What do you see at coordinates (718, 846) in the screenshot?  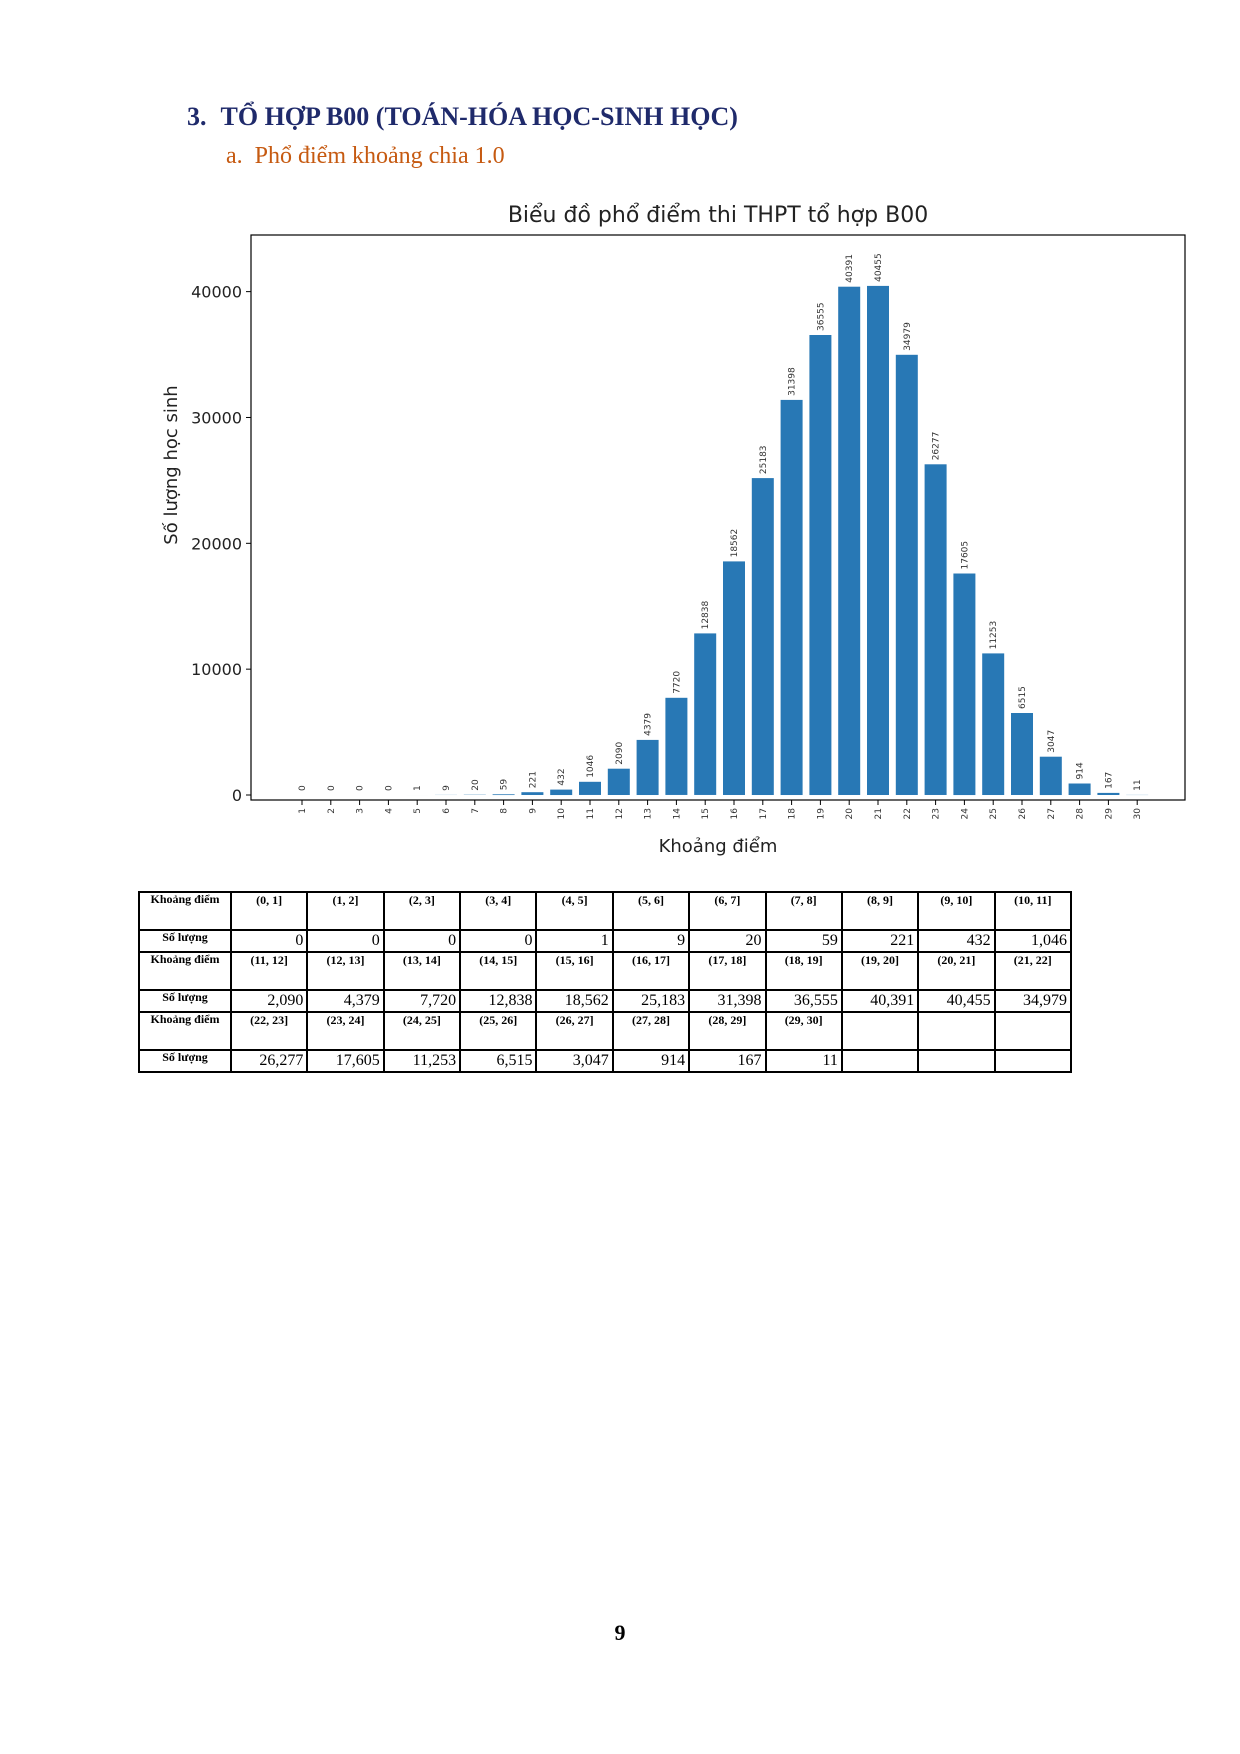 I see `x-axis-label: Khoảng điểm` at bounding box center [718, 846].